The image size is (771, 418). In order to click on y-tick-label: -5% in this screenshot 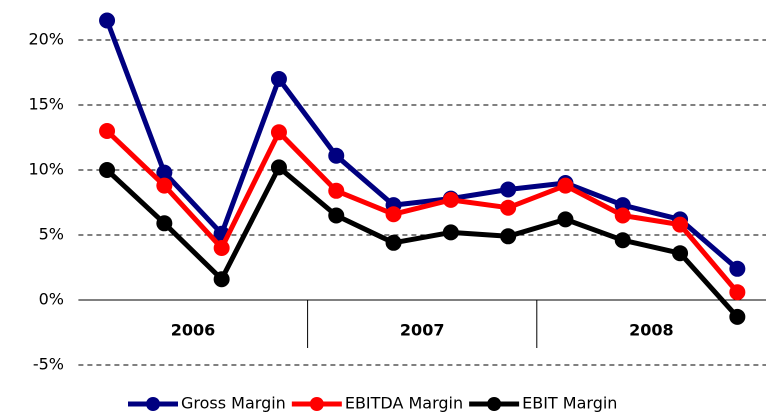, I will do `click(48, 364)`.